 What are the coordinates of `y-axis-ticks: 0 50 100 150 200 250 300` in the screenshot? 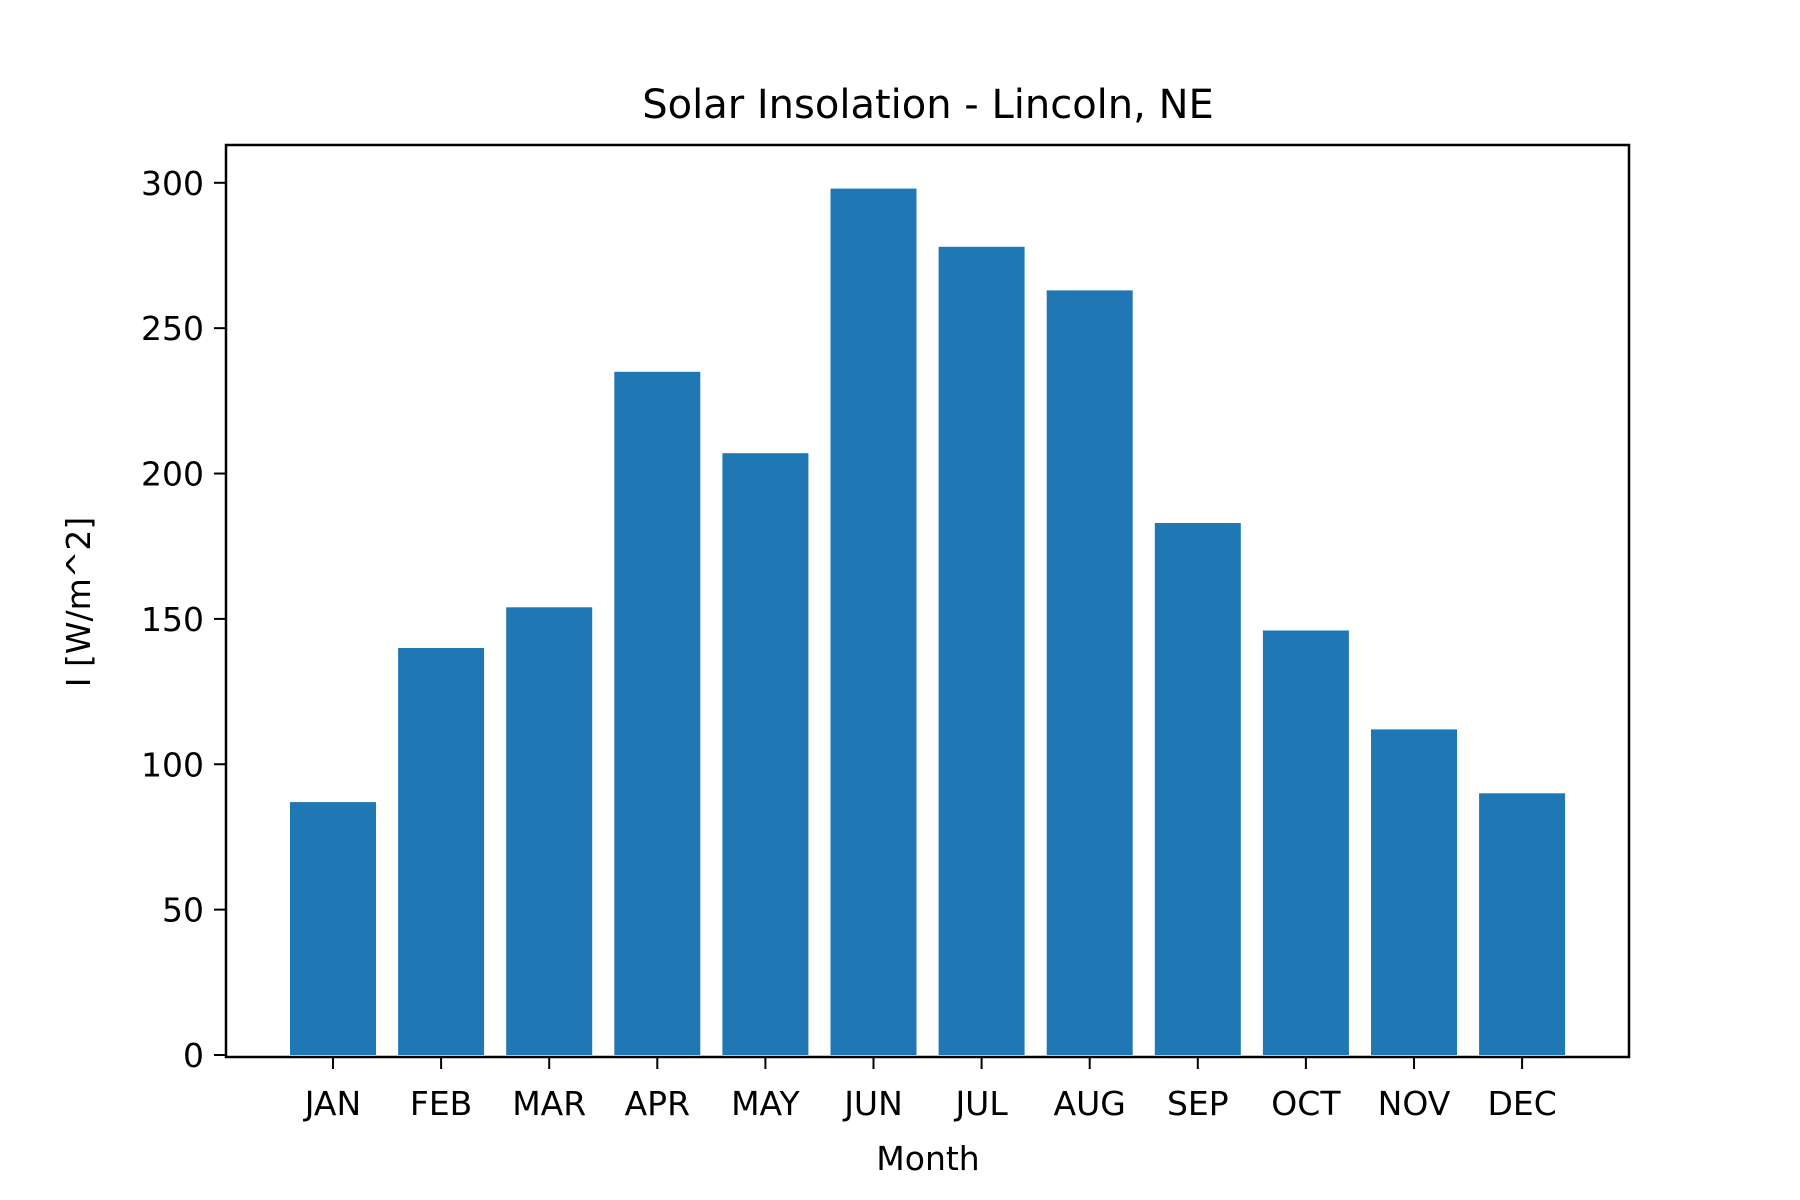 It's located at (183, 619).